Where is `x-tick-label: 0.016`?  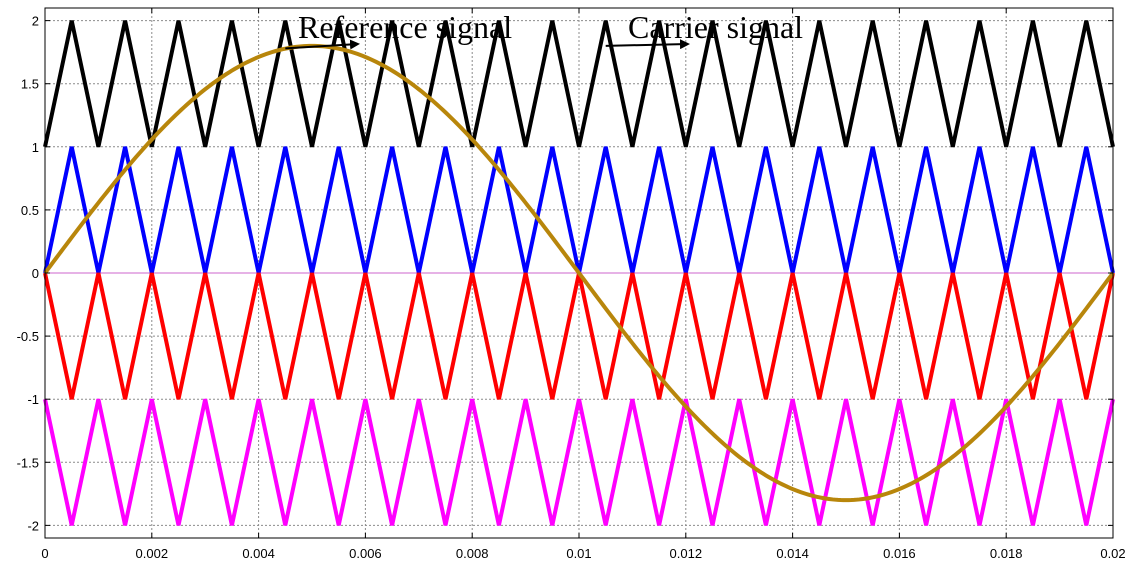
x-tick-label: 0.016 is located at coordinates (899, 553).